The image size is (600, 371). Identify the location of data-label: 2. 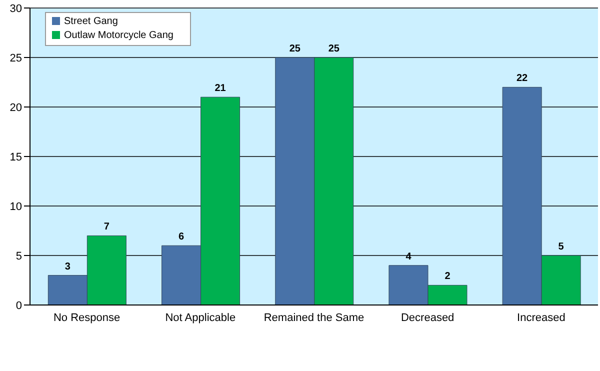
(447, 276).